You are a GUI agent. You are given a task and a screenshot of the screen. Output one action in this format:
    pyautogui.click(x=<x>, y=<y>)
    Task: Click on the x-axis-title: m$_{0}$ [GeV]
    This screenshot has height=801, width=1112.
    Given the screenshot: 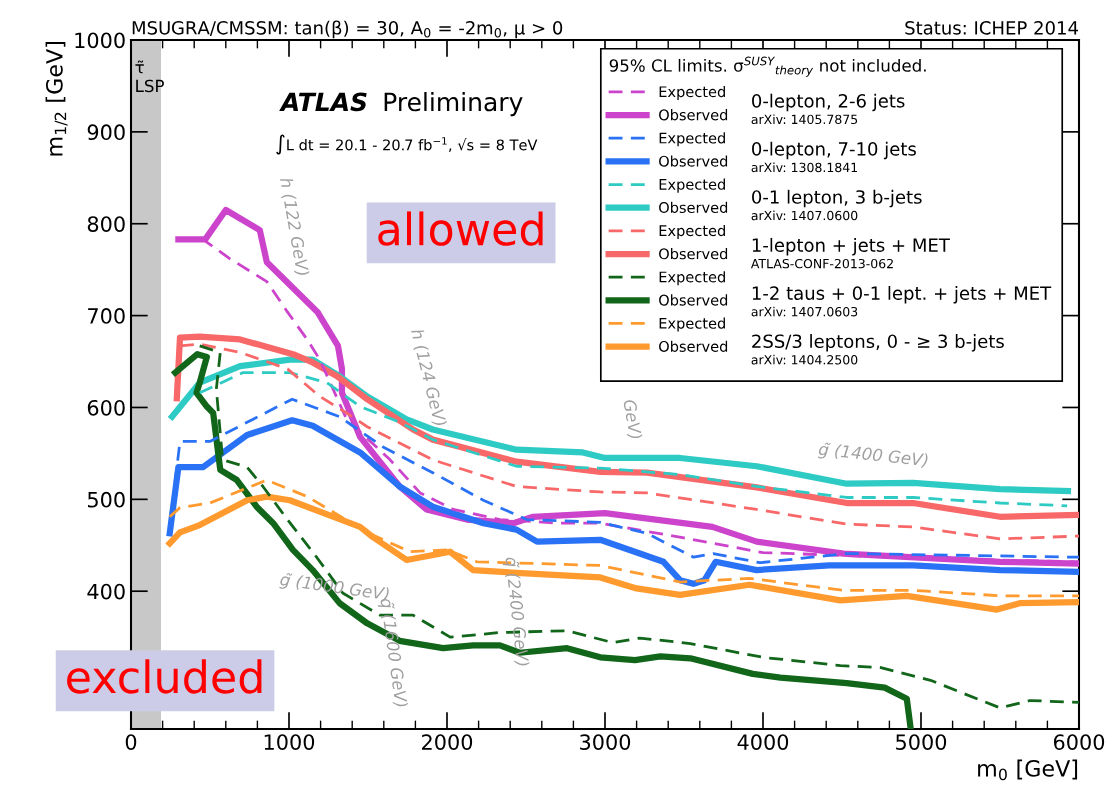 What is the action you would take?
    pyautogui.click(x=1028, y=770)
    